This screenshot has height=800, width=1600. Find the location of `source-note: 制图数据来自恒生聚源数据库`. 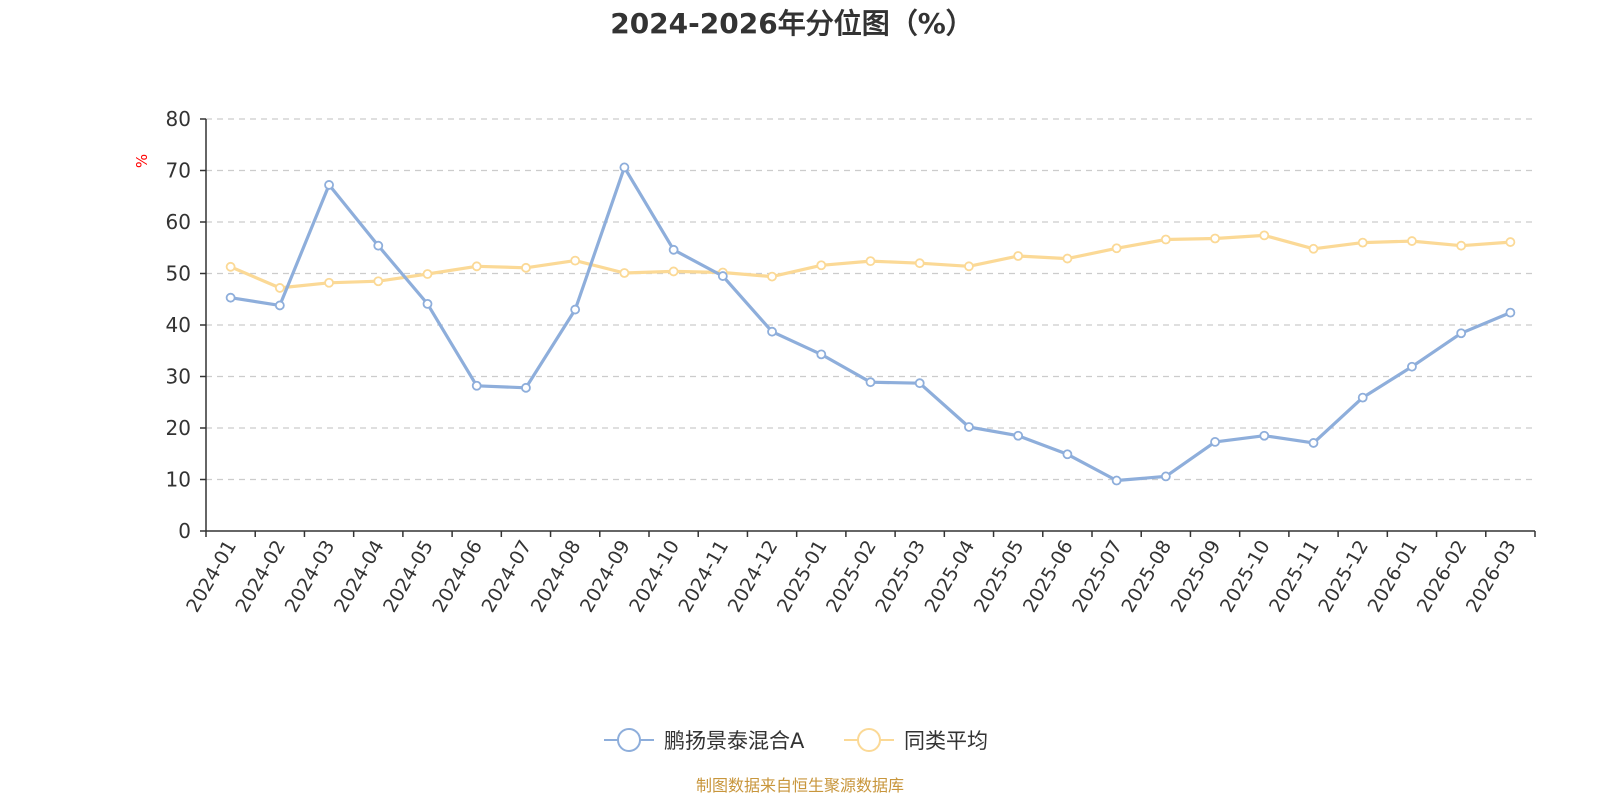

source-note: 制图数据来自恒生聚源数据库 is located at coordinates (800, 785).